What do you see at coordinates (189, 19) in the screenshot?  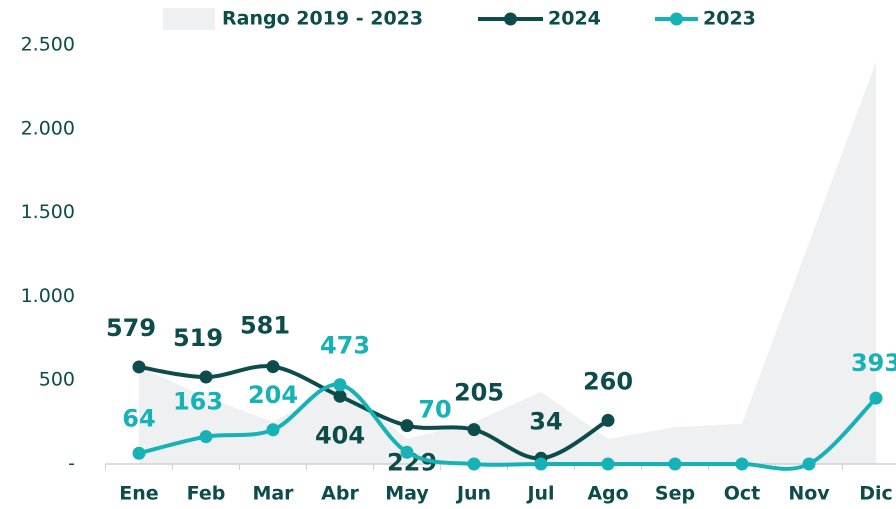 I see `legend-swatch` at bounding box center [189, 19].